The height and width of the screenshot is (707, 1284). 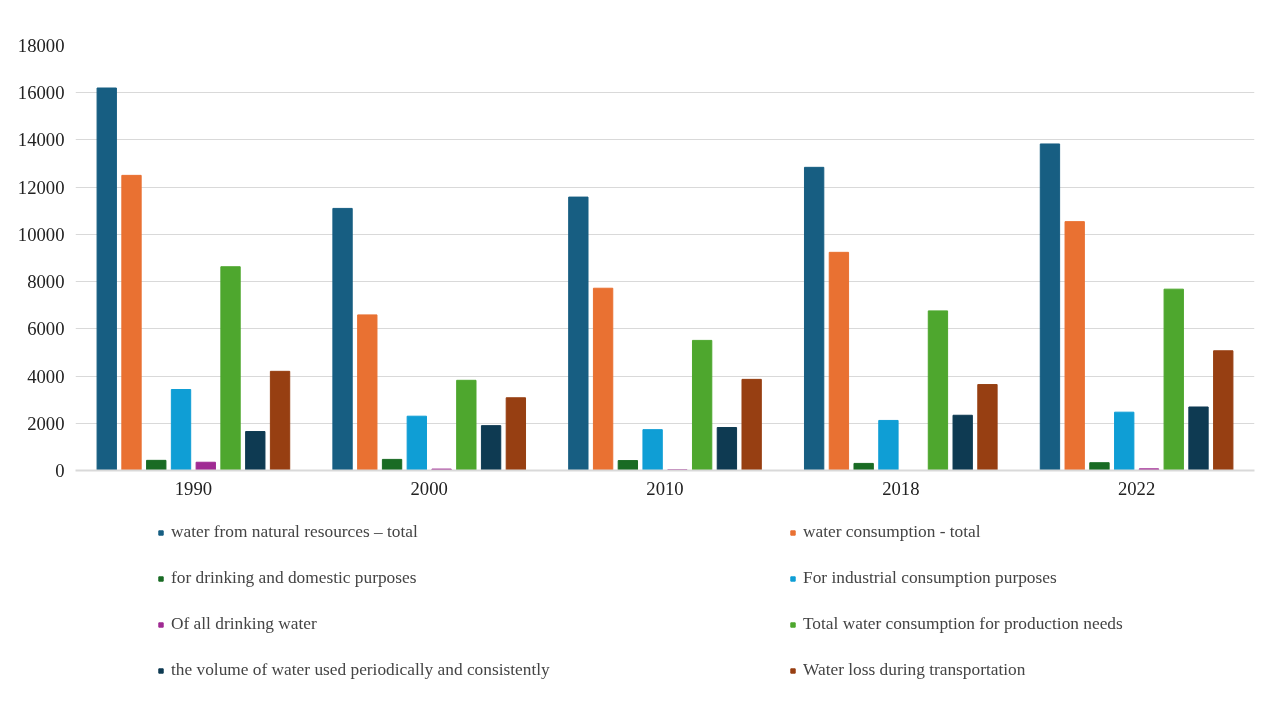 I want to click on y-tick-label: 16000, so click(x=41, y=93).